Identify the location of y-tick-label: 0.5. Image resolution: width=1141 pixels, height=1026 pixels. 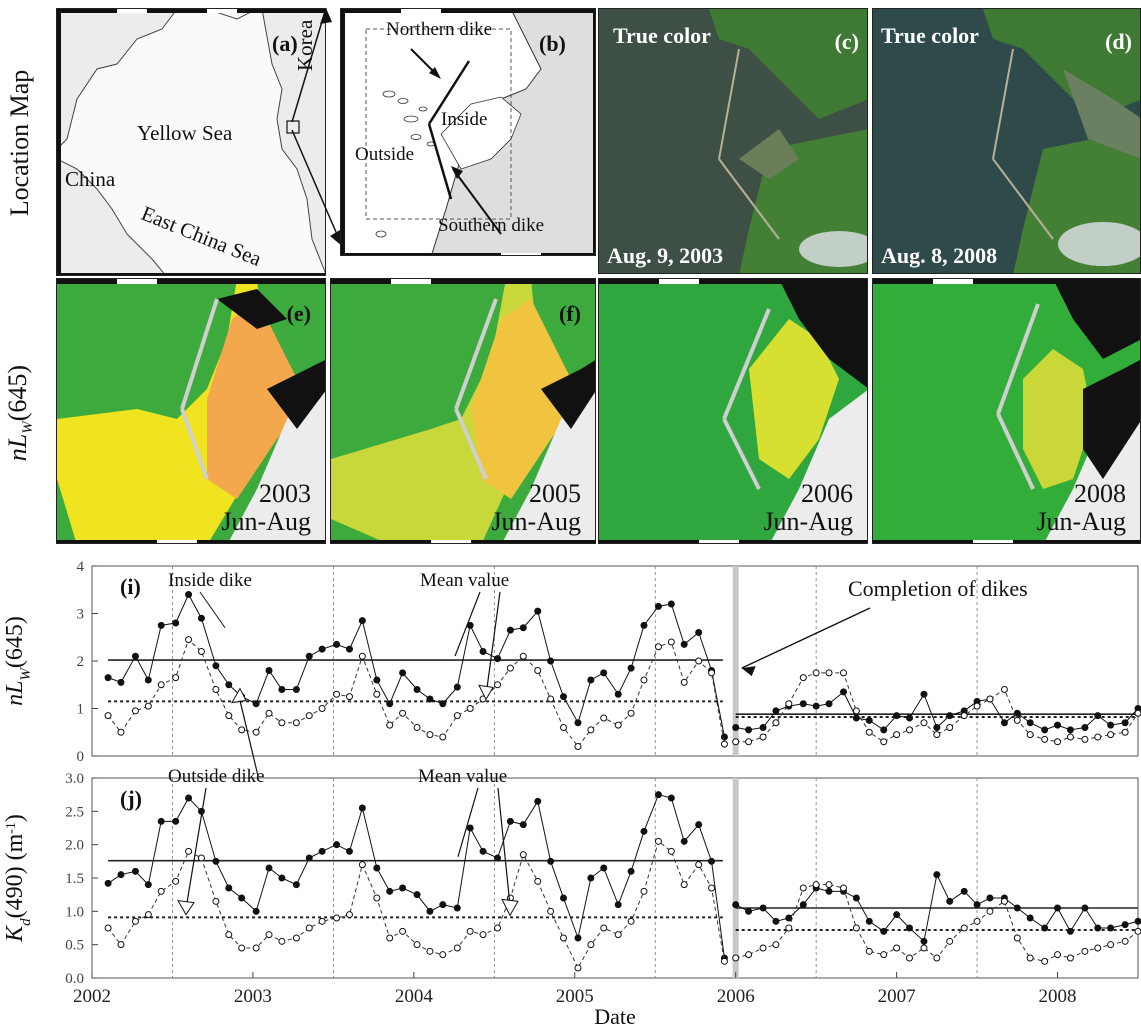
(74, 946).